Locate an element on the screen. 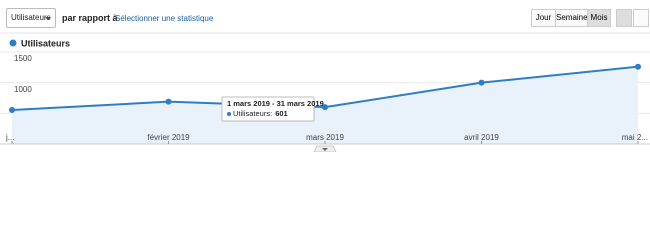 This screenshot has width=650, height=240. collapse-arrow is located at coordinates (325, 149).